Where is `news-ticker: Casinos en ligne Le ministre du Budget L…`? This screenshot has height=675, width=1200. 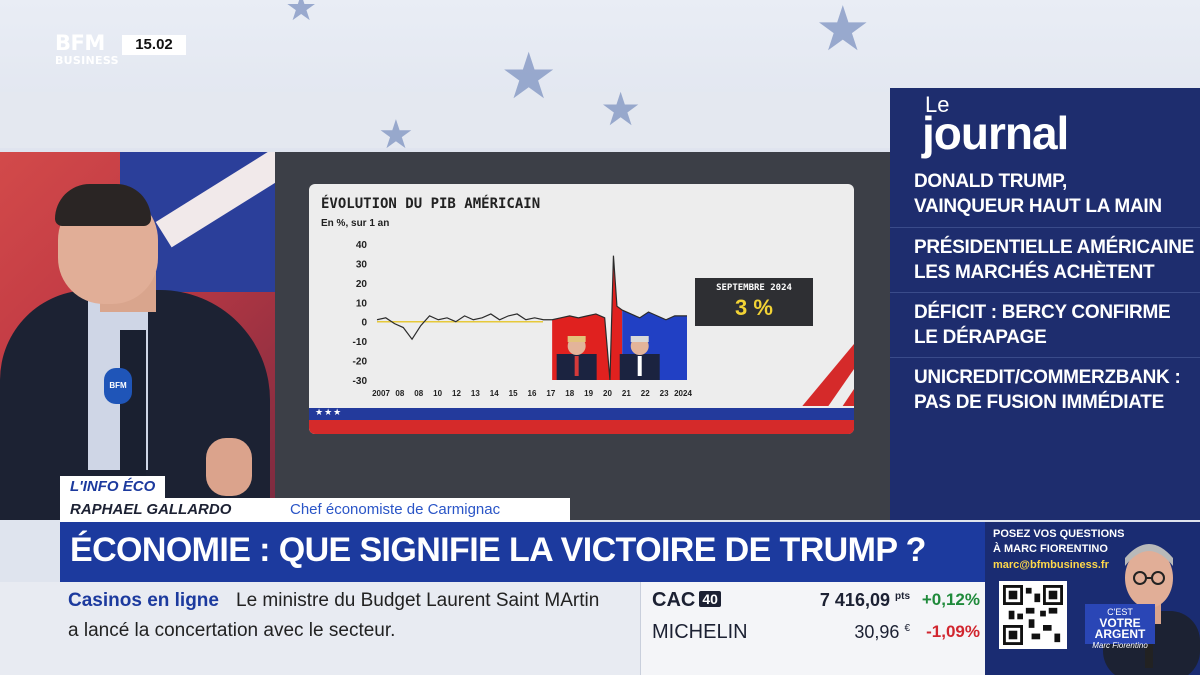 news-ticker: Casinos en ligne Le ministre du Budget L… is located at coordinates (320, 628).